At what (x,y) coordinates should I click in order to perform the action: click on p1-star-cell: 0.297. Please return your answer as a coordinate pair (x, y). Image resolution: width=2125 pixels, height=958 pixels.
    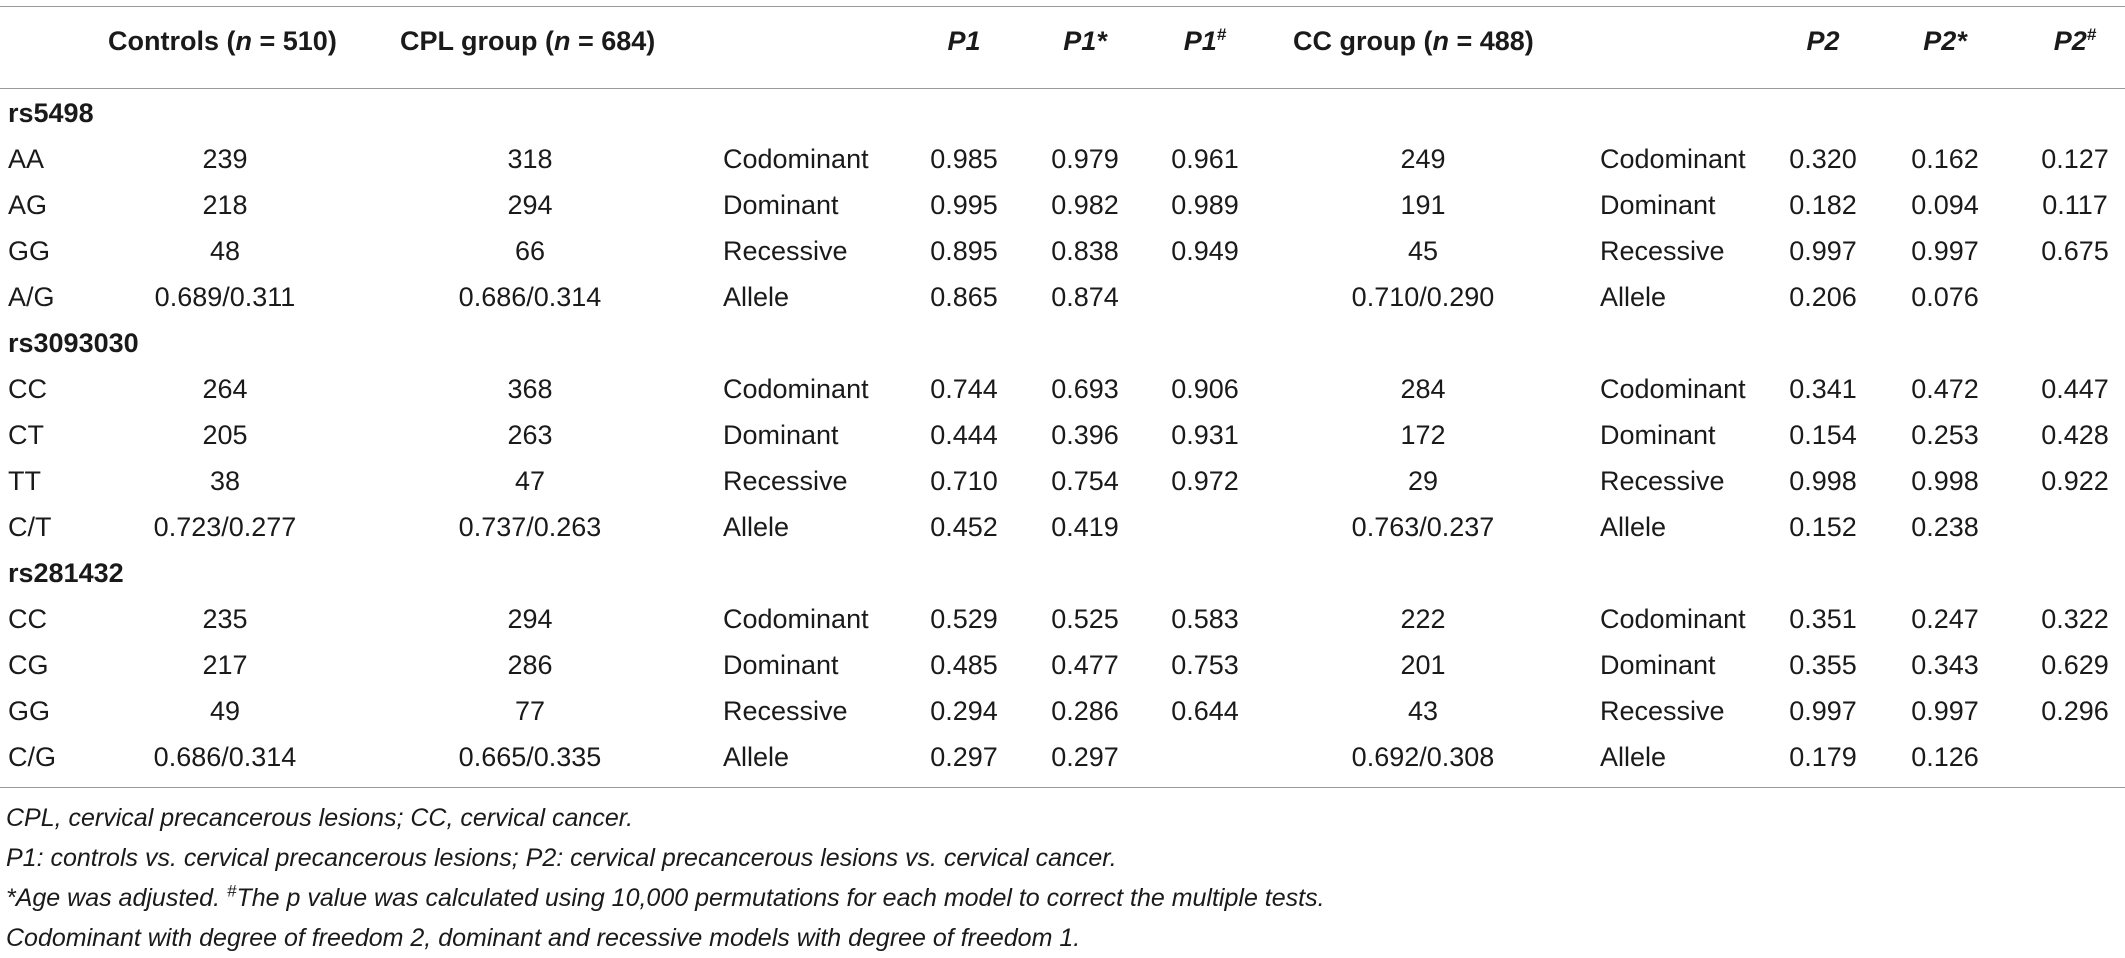
    Looking at the image, I should click on (1085, 757).